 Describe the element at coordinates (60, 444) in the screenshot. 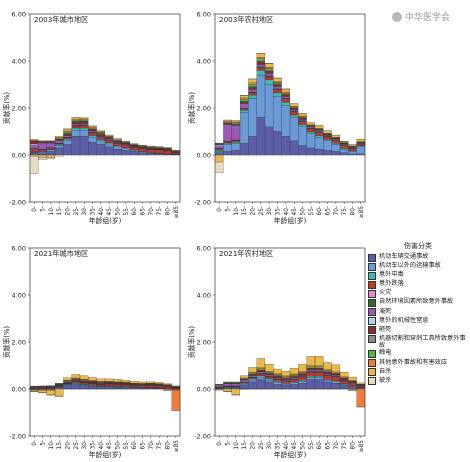

I see `x-tick-label: 15-` at that location.